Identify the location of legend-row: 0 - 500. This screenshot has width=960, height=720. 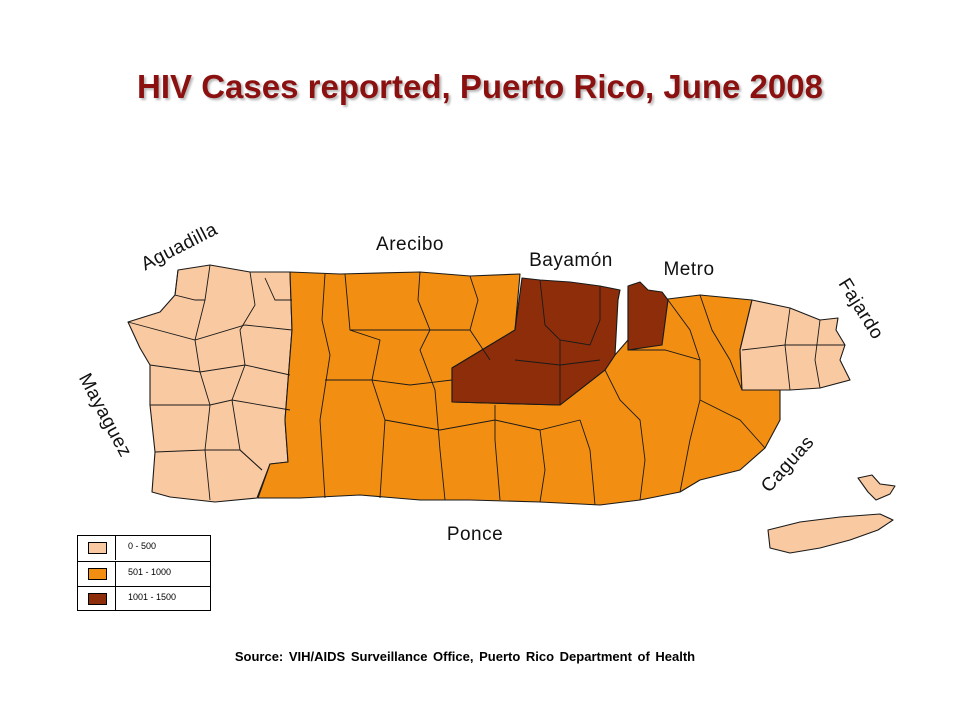
(144, 548).